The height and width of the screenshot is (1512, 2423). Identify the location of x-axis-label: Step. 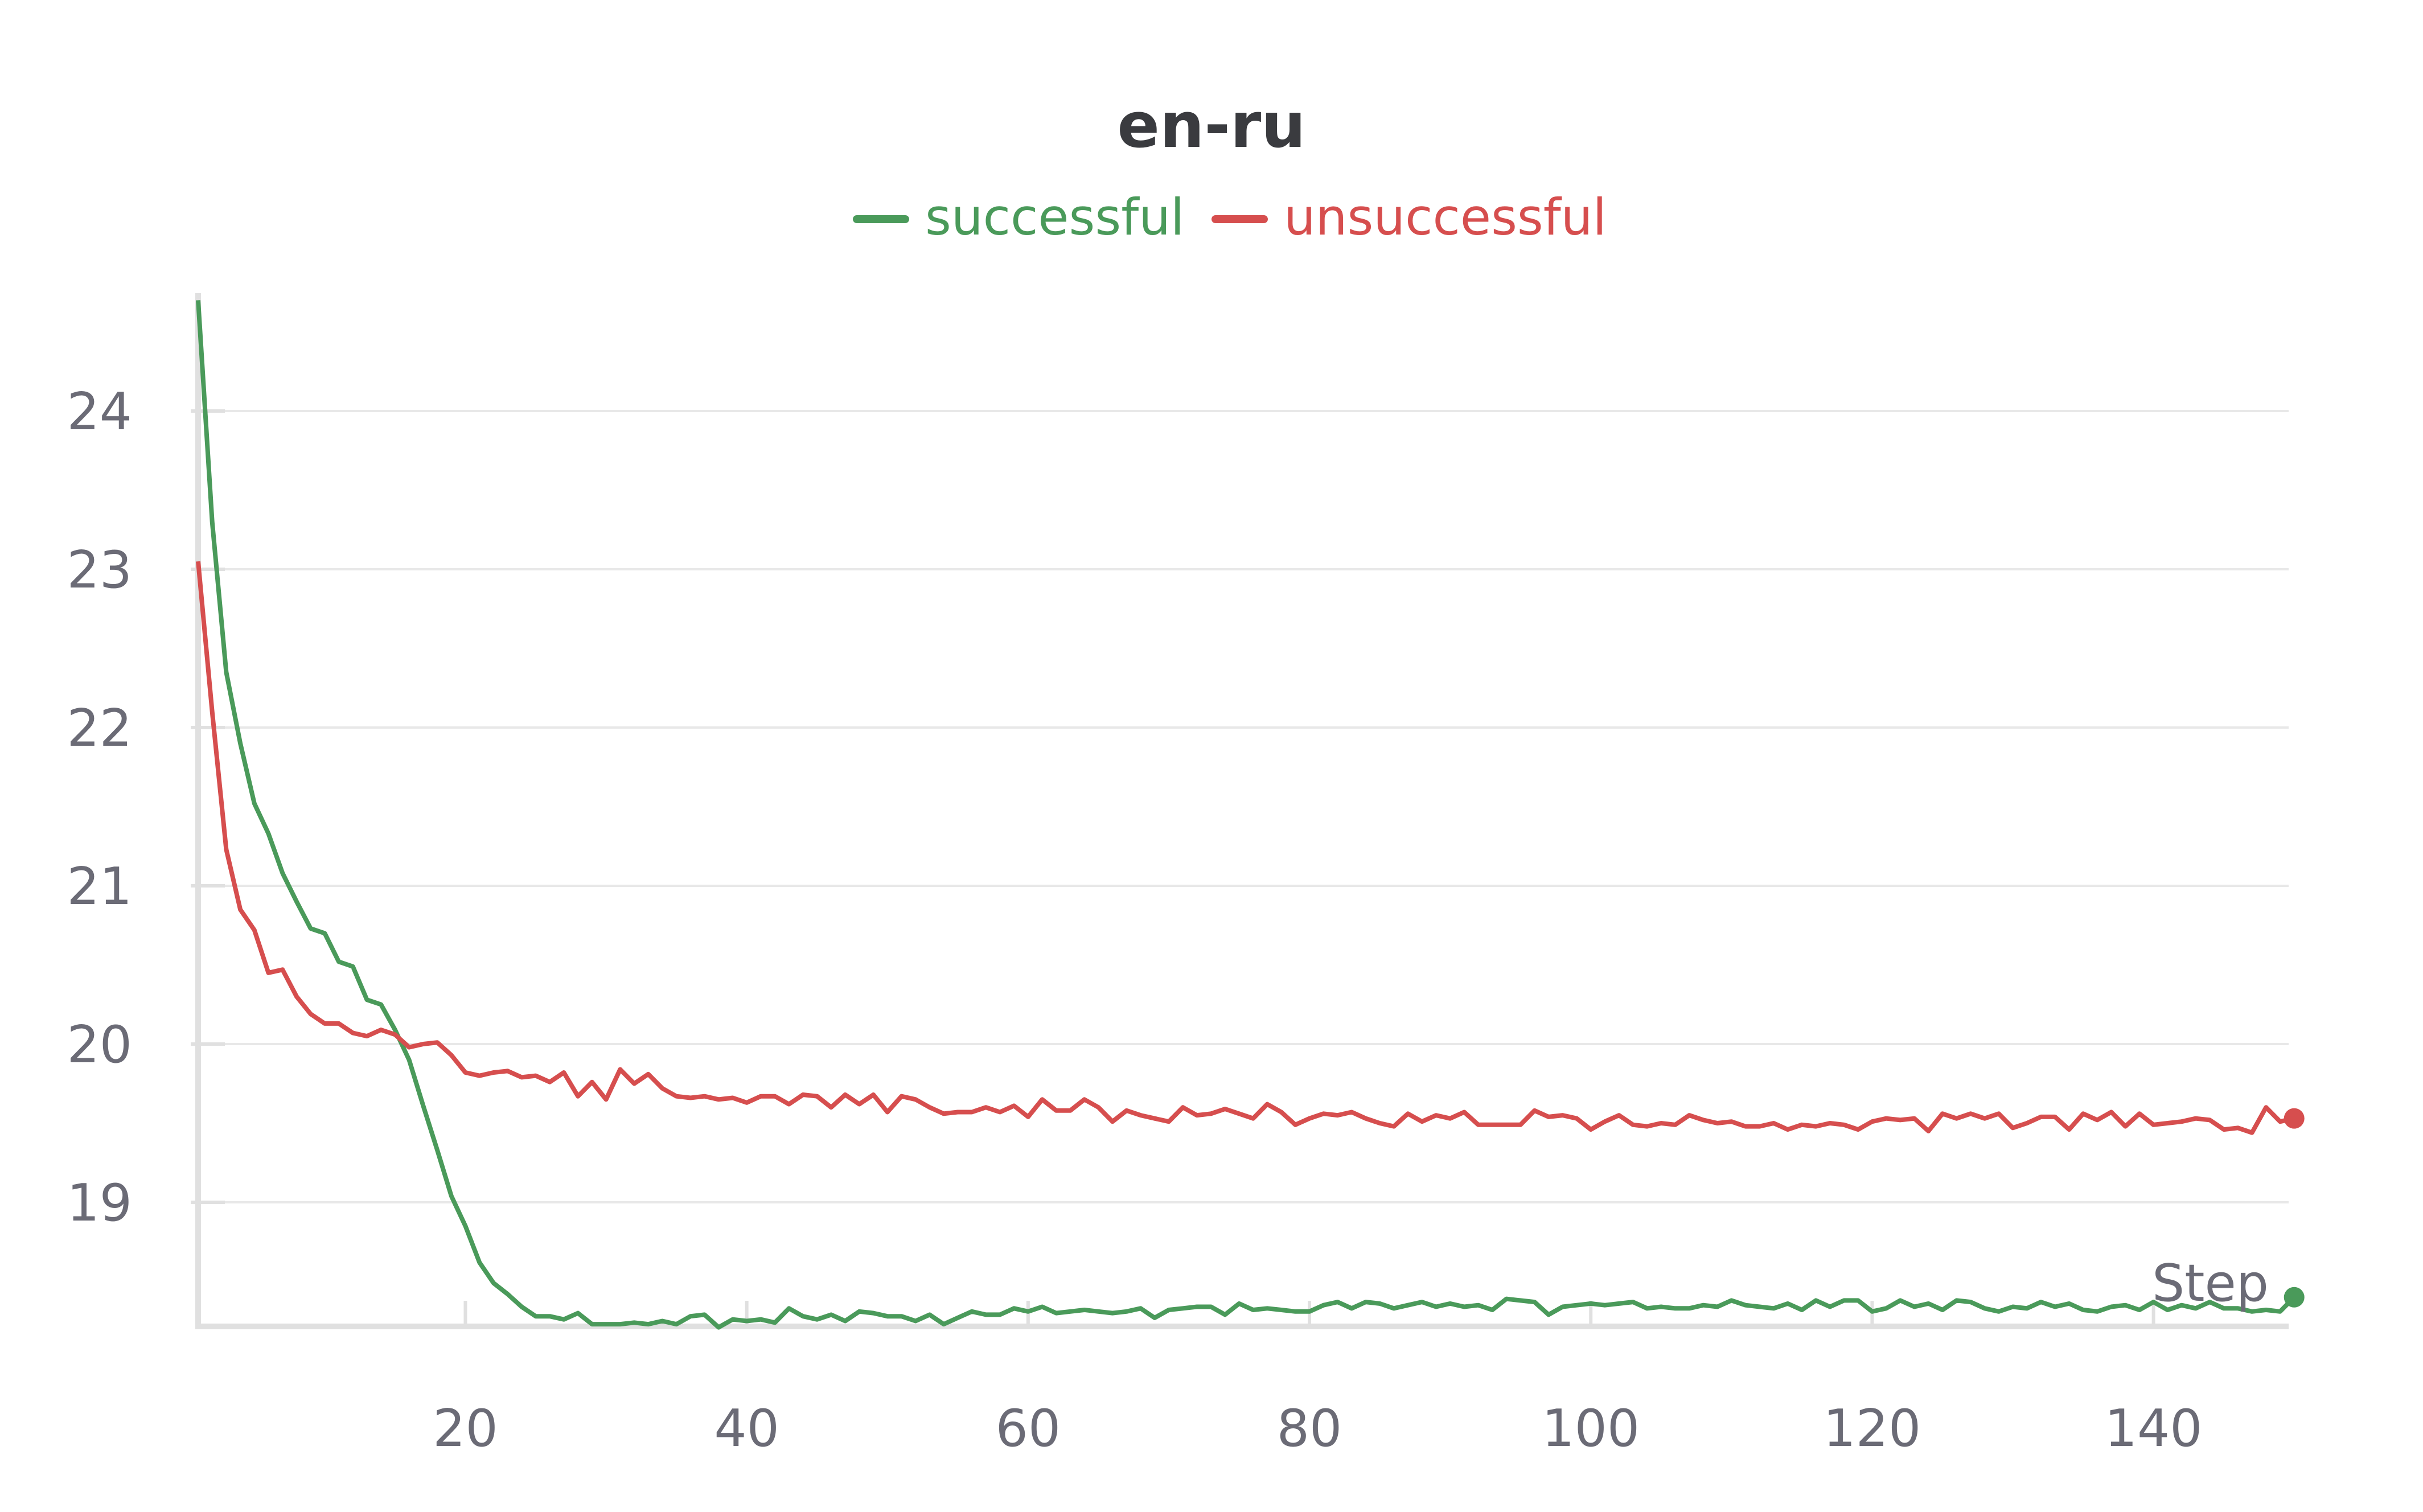
(2210, 1283).